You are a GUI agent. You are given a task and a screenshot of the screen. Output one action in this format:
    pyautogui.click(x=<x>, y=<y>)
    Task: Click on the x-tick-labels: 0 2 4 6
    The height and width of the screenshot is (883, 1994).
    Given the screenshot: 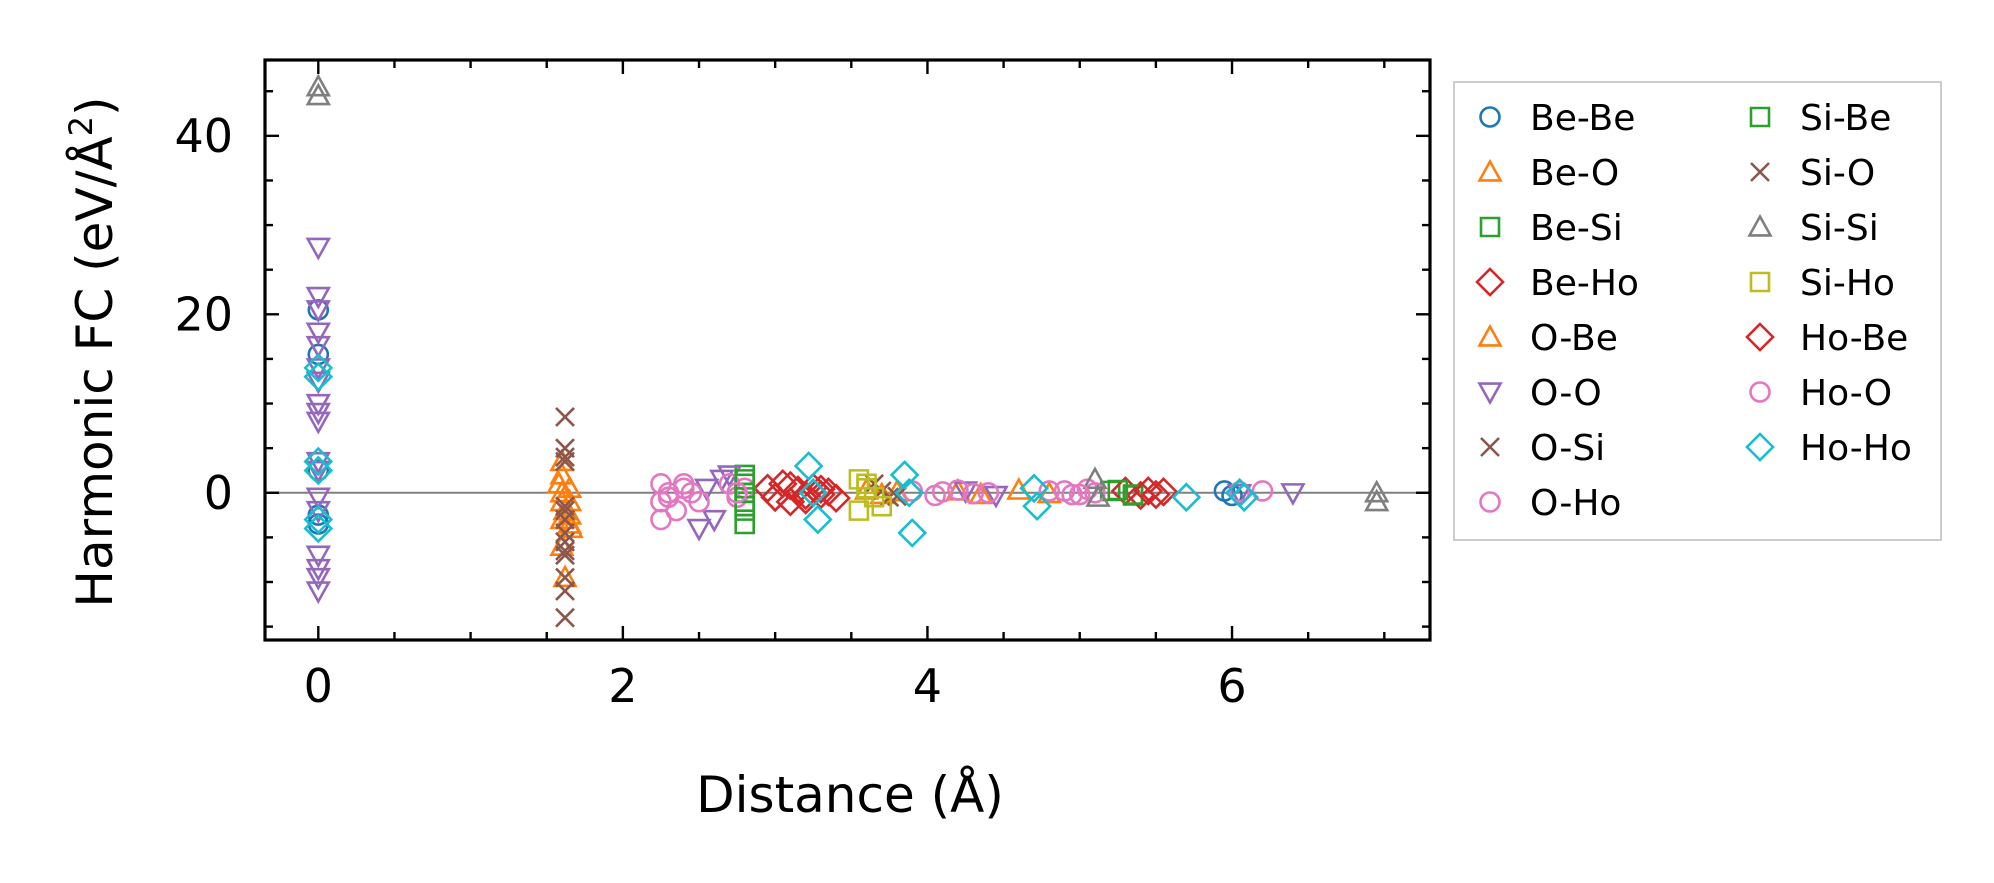 What is the action you would take?
    pyautogui.click(x=775, y=686)
    